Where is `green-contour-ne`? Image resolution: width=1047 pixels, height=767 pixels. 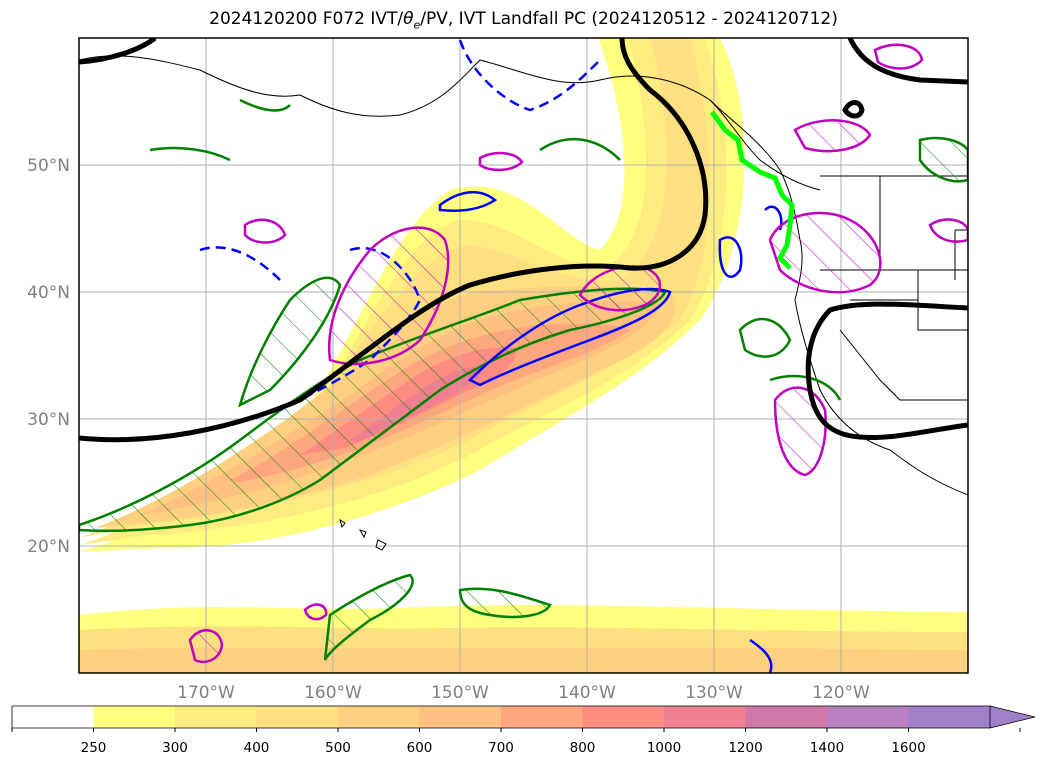 green-contour-ne is located at coordinates (943, 159).